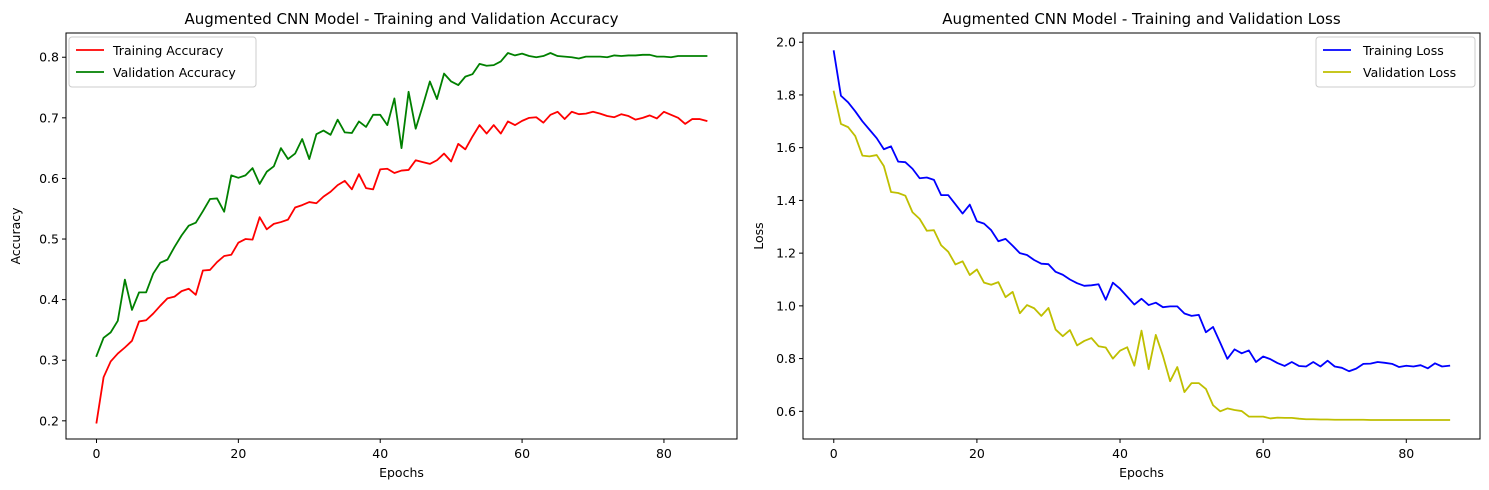 The height and width of the screenshot is (490, 1489). I want to click on accuracy-legend: Training Accuracy Validation Accuracy, so click(162, 62).